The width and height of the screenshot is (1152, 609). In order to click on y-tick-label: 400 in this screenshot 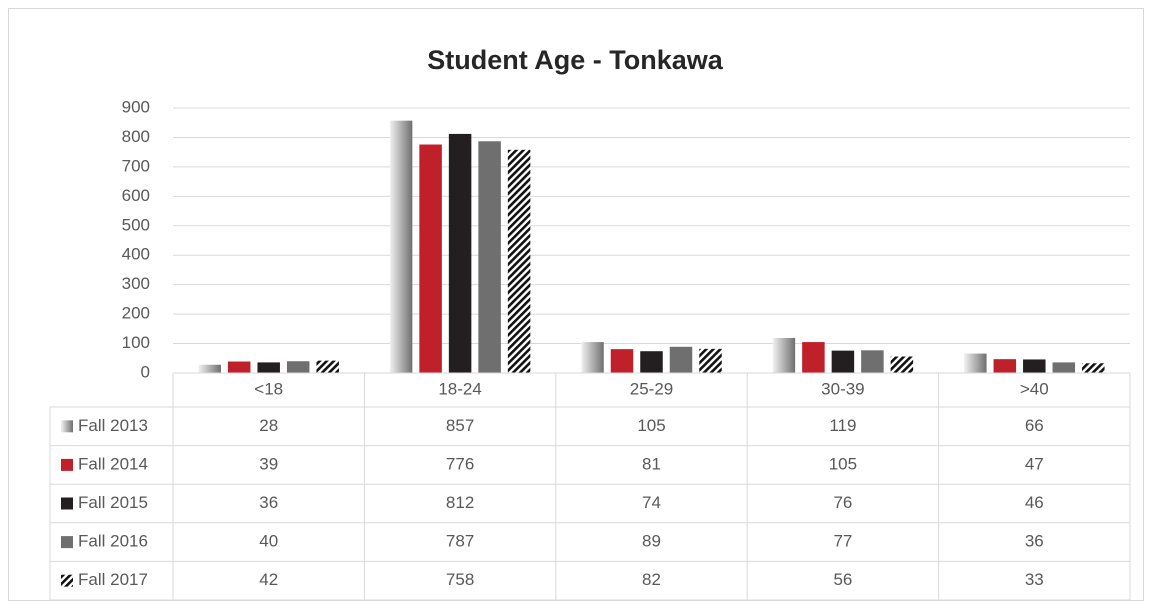, I will do `click(136, 254)`.